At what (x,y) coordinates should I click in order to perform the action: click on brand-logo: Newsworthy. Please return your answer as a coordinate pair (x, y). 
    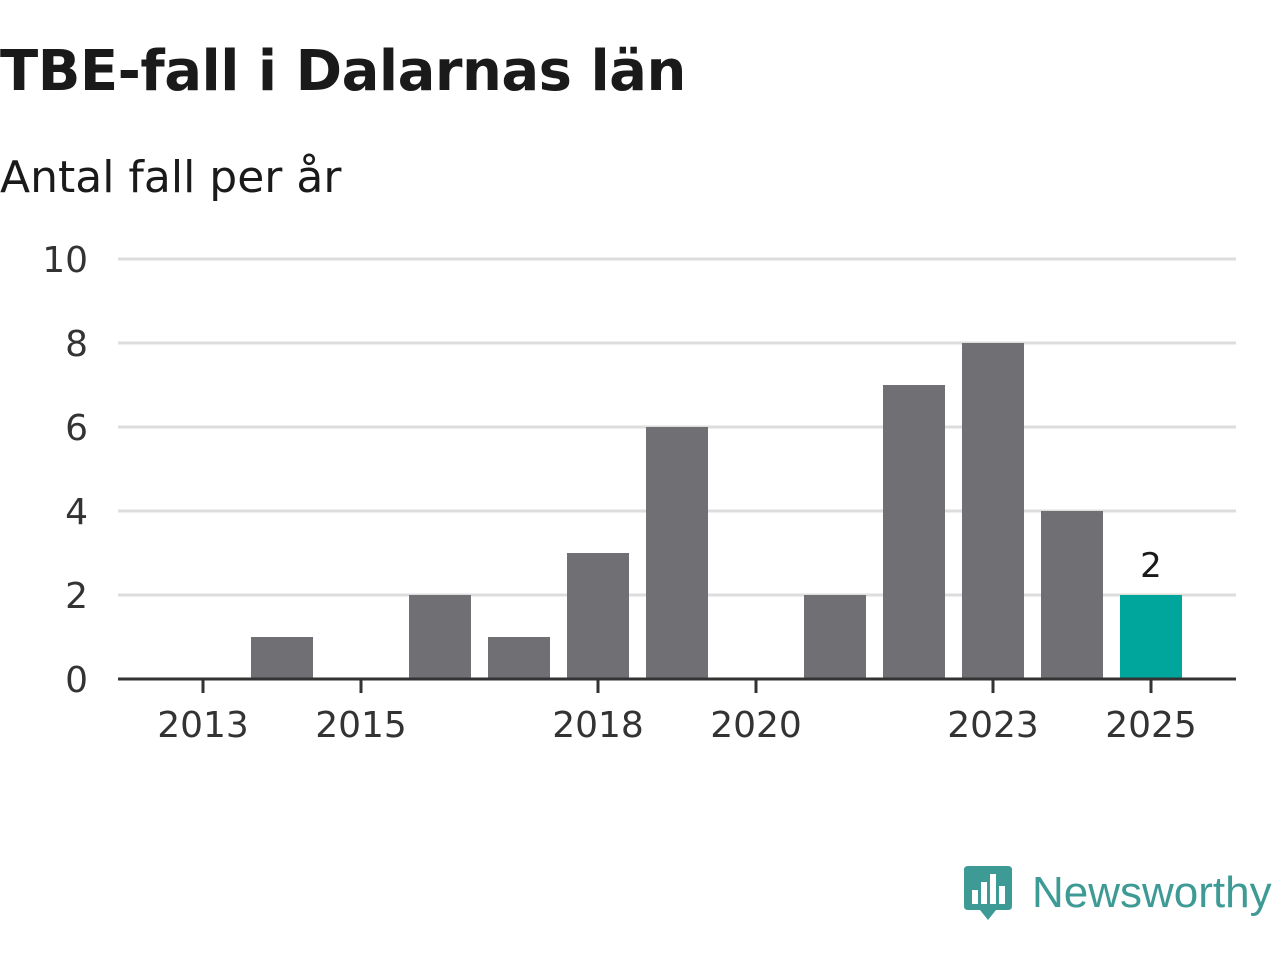
    Looking at the image, I should click on (1117, 893).